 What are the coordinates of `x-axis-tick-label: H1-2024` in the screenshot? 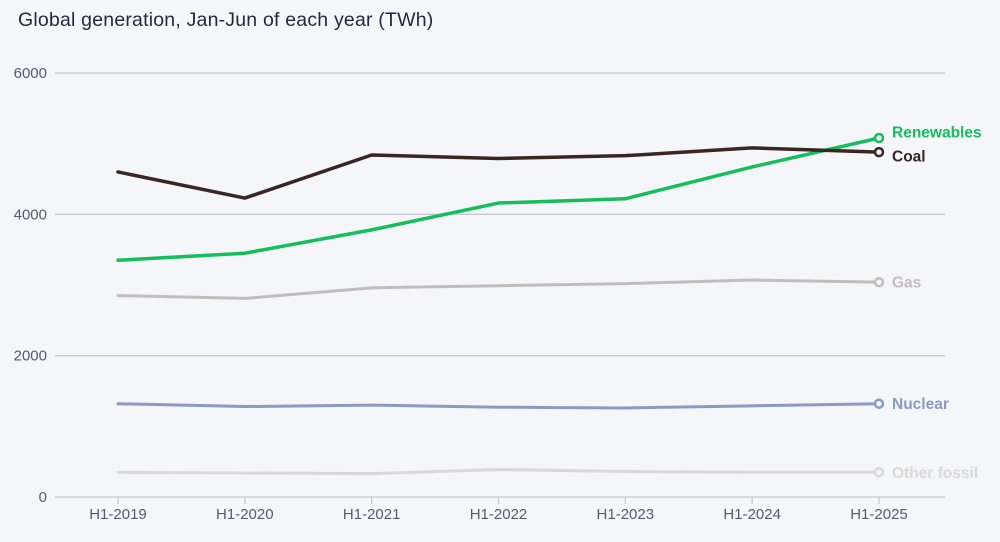 It's located at (752, 514).